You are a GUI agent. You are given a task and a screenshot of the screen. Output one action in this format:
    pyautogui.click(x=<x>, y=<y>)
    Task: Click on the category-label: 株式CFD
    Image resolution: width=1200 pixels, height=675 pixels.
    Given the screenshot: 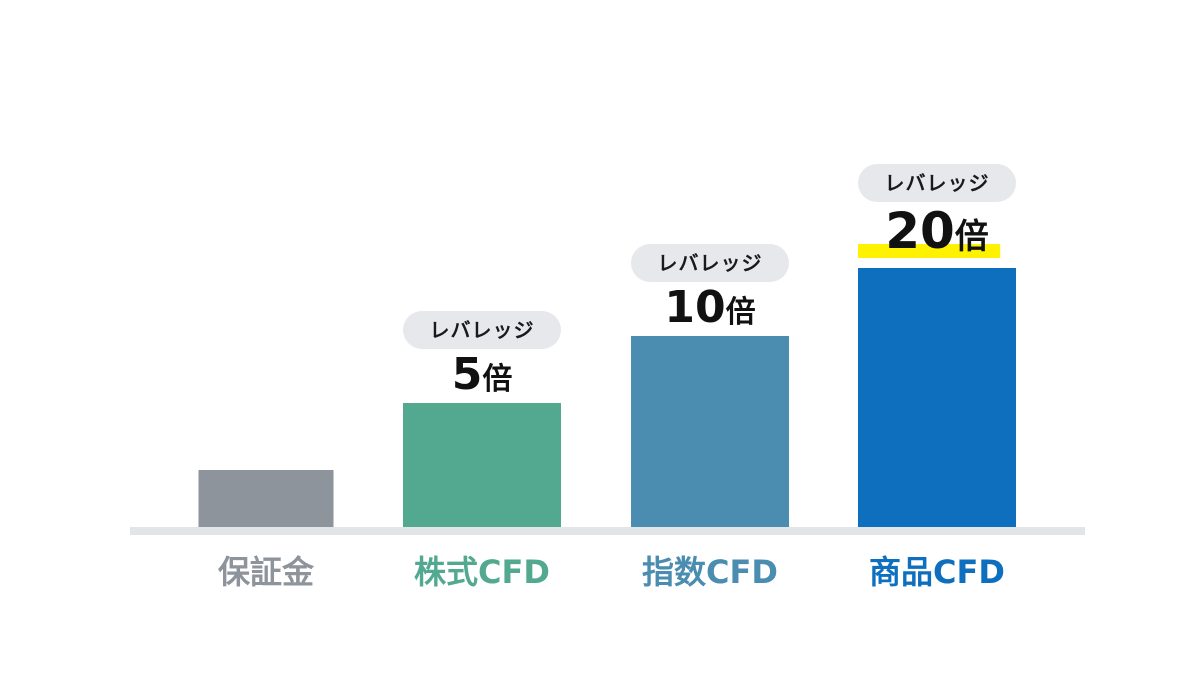 What is the action you would take?
    pyautogui.click(x=482, y=572)
    